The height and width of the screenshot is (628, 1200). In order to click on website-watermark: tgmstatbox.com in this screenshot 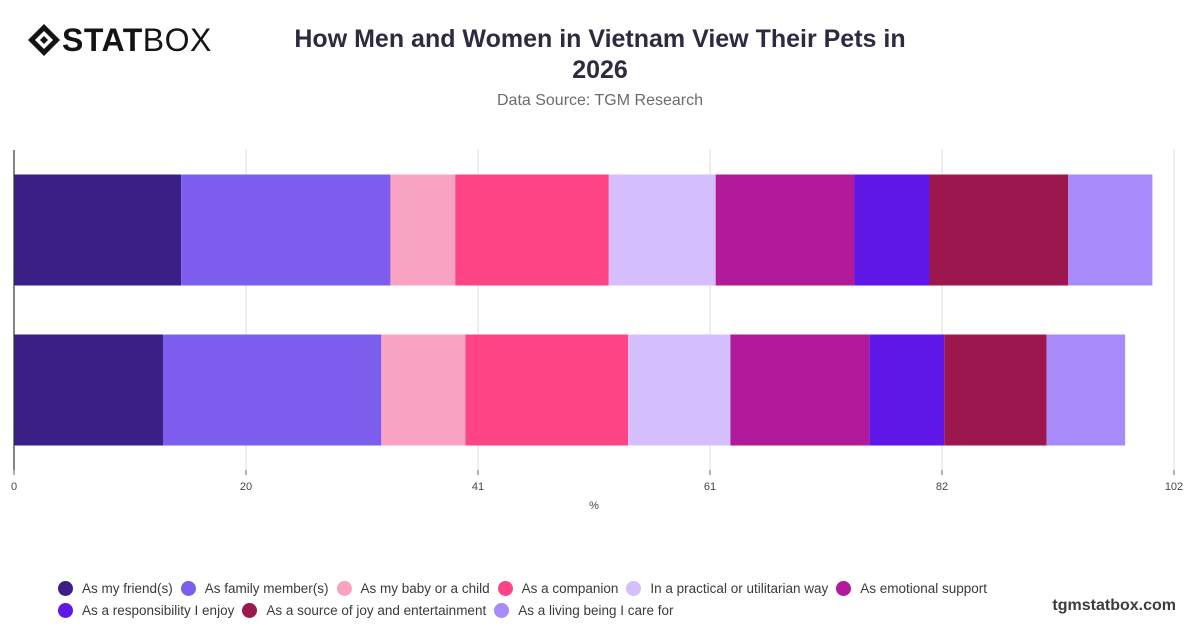, I will do `click(1114, 605)`.